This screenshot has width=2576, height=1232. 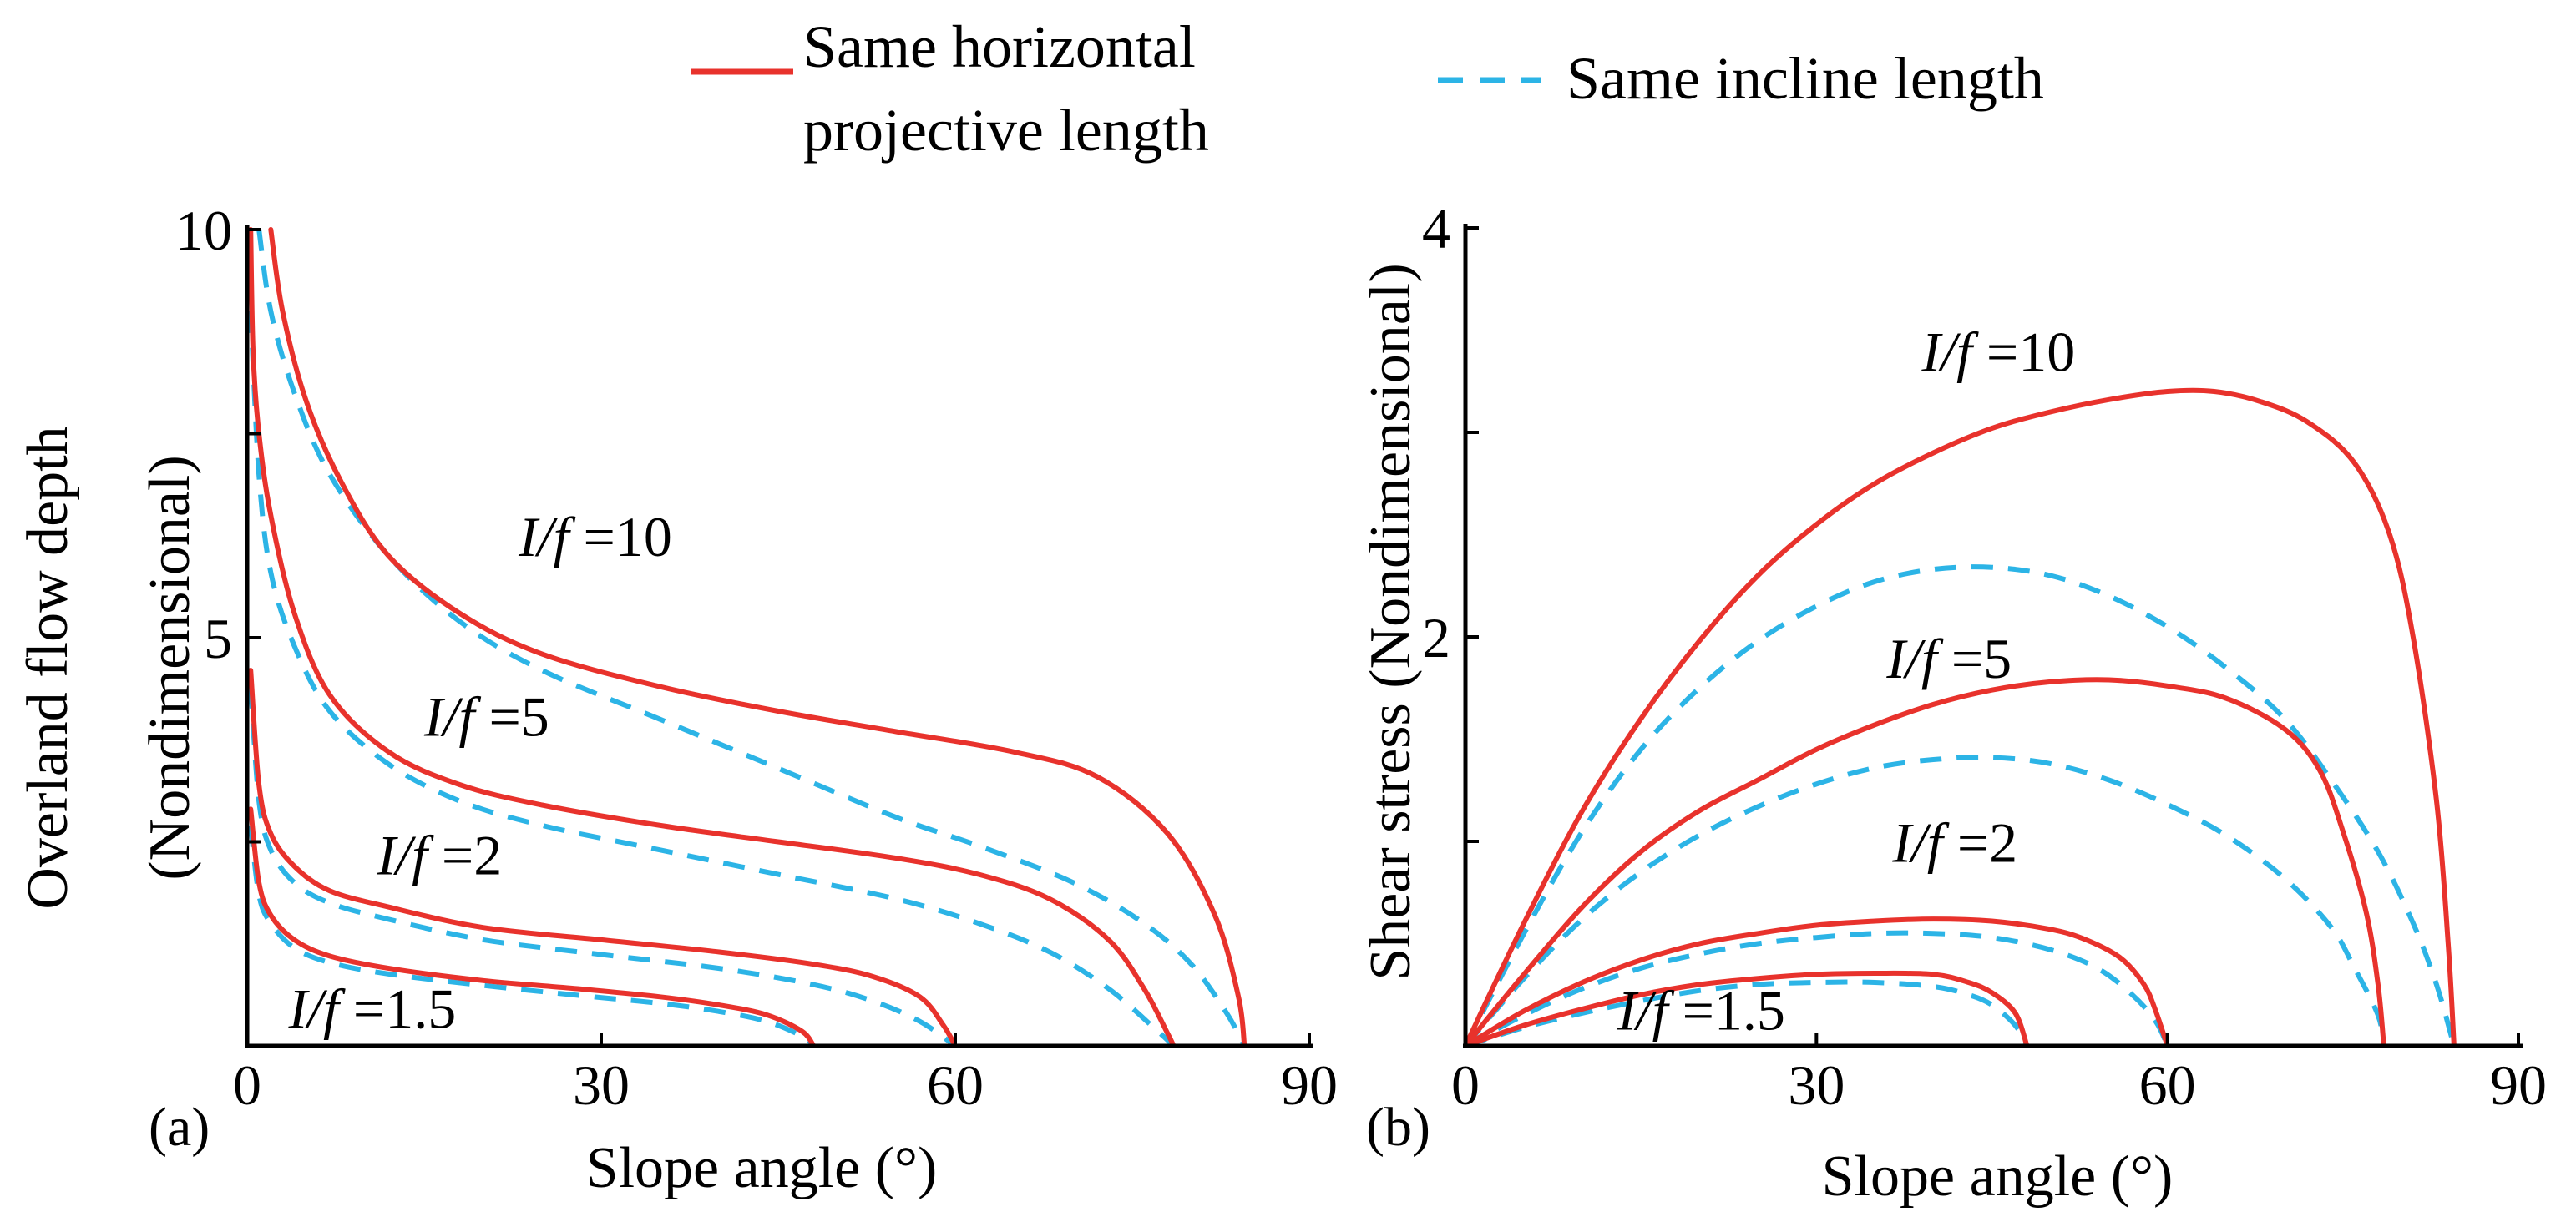 What do you see at coordinates (762, 1168) in the screenshot?
I see `panel-a-x-axis-title: Slope angle (°)` at bounding box center [762, 1168].